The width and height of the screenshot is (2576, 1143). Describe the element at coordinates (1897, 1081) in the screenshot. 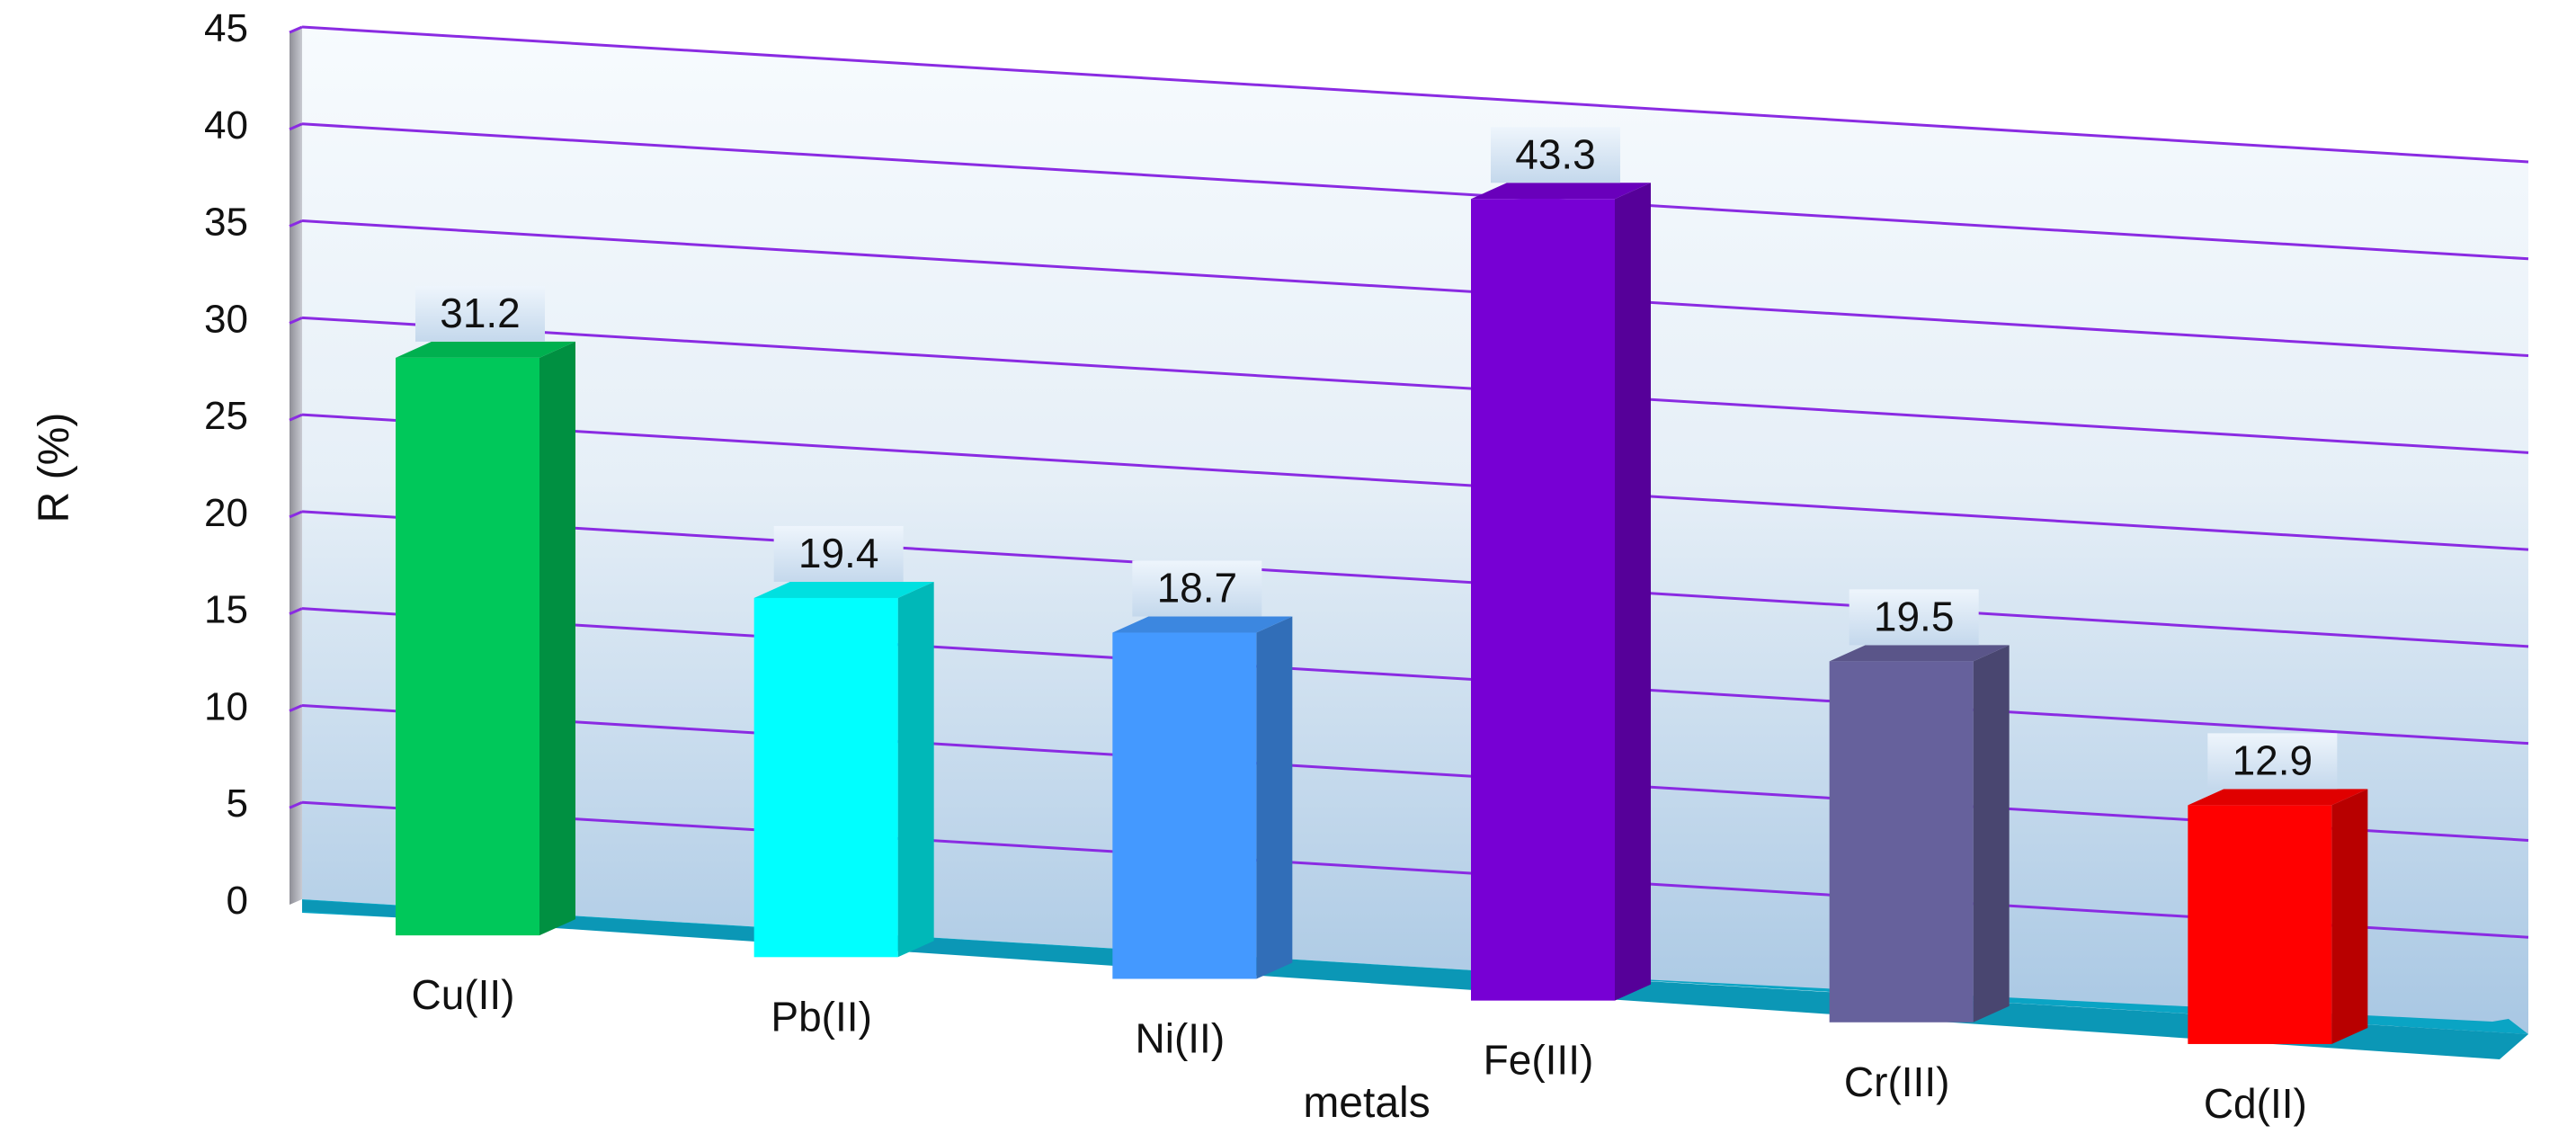

I see `x-tick-label: Cr(III)` at that location.